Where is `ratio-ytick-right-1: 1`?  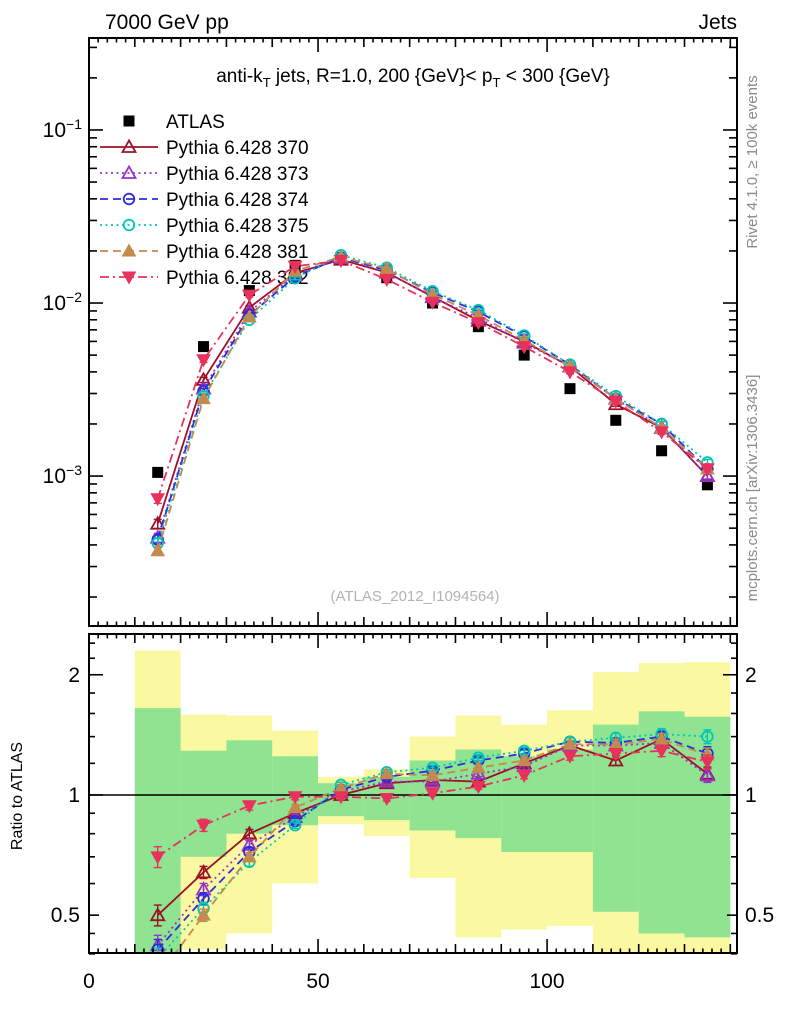
ratio-ytick-right-1: 1 is located at coordinates (751, 795).